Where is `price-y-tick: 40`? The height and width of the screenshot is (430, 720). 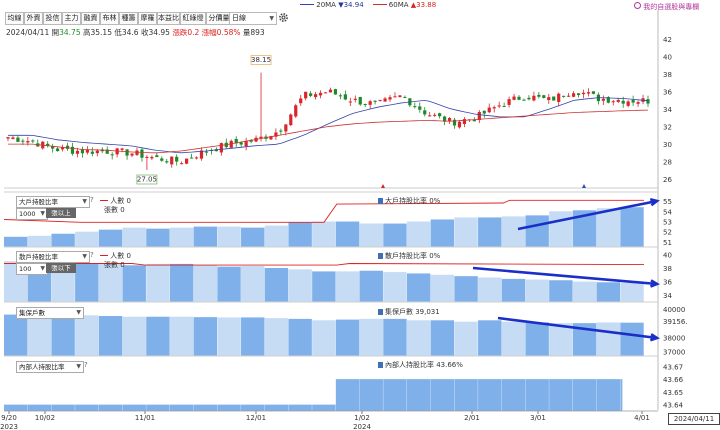
price-y-tick: 40 is located at coordinates (667, 57).